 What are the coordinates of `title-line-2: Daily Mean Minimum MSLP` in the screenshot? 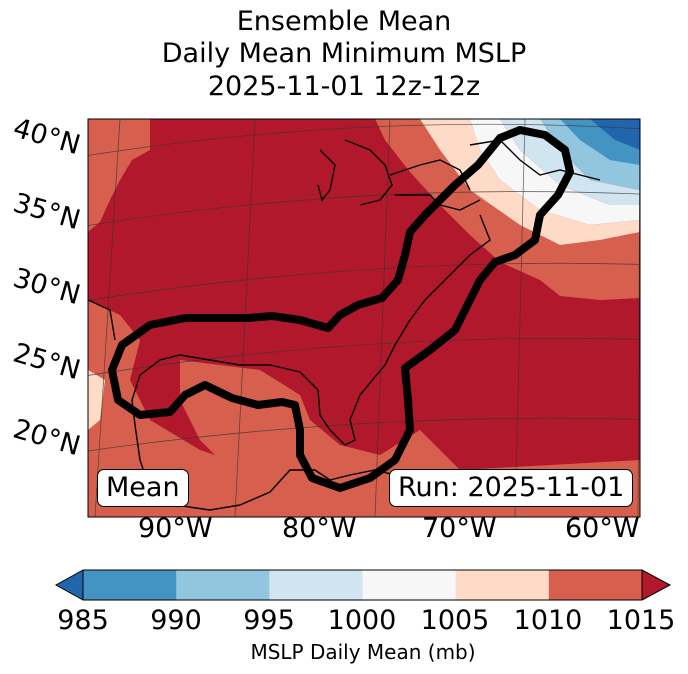 It's located at (344, 53).